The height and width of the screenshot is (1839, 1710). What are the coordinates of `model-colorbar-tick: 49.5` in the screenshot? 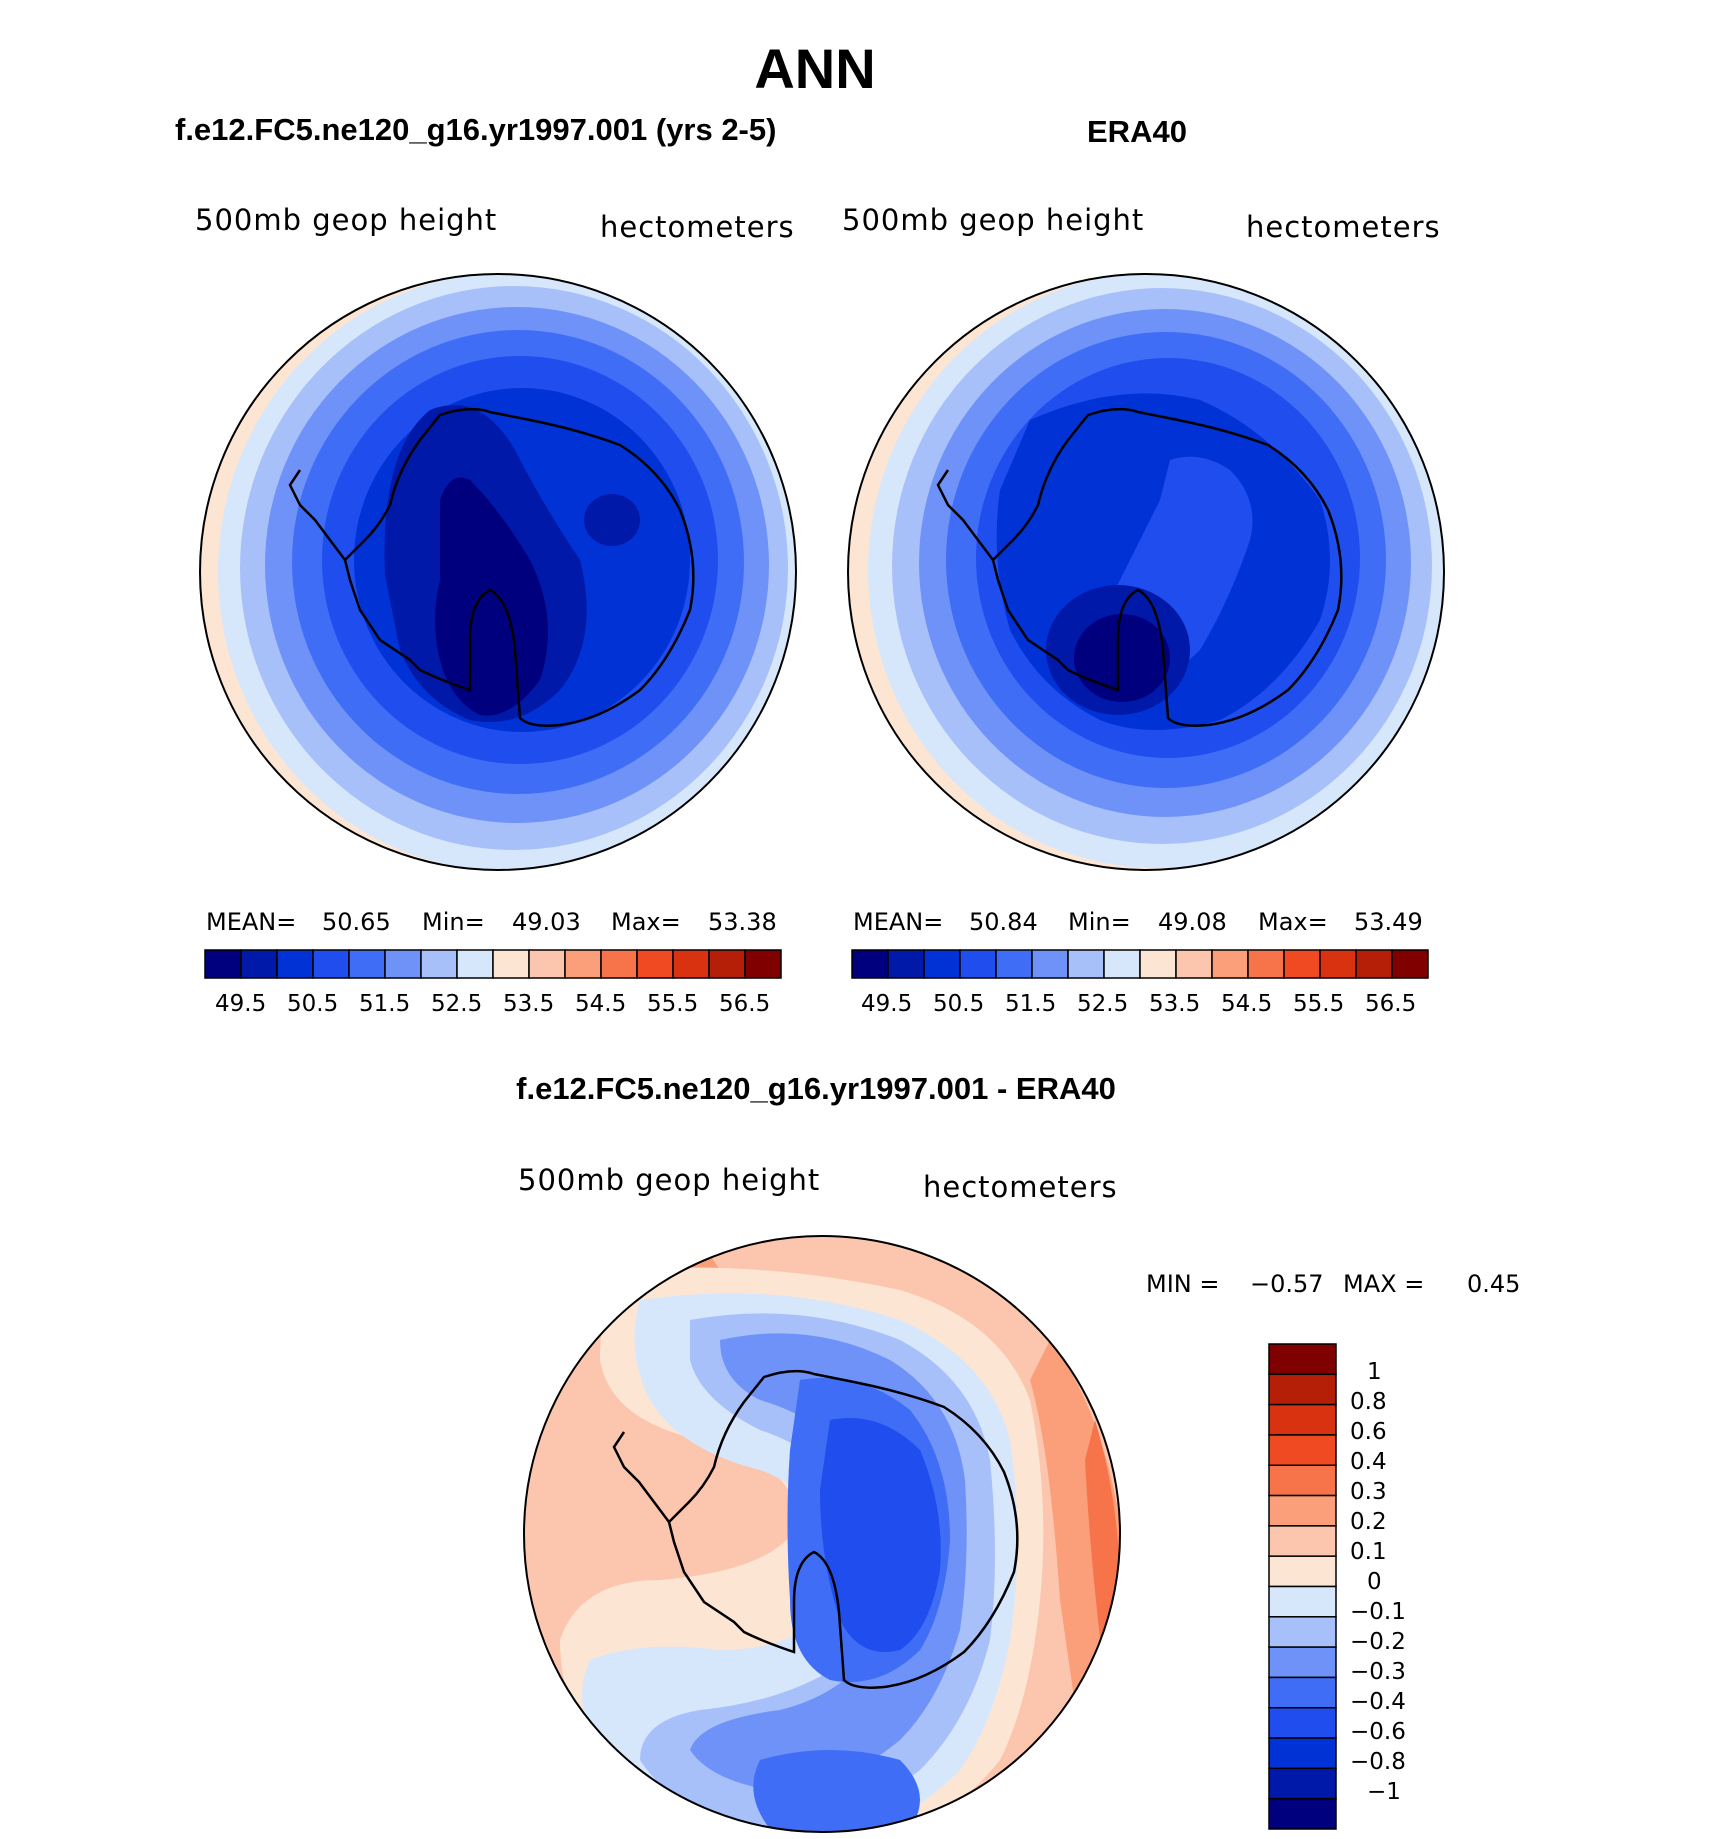 It's located at (241, 1004).